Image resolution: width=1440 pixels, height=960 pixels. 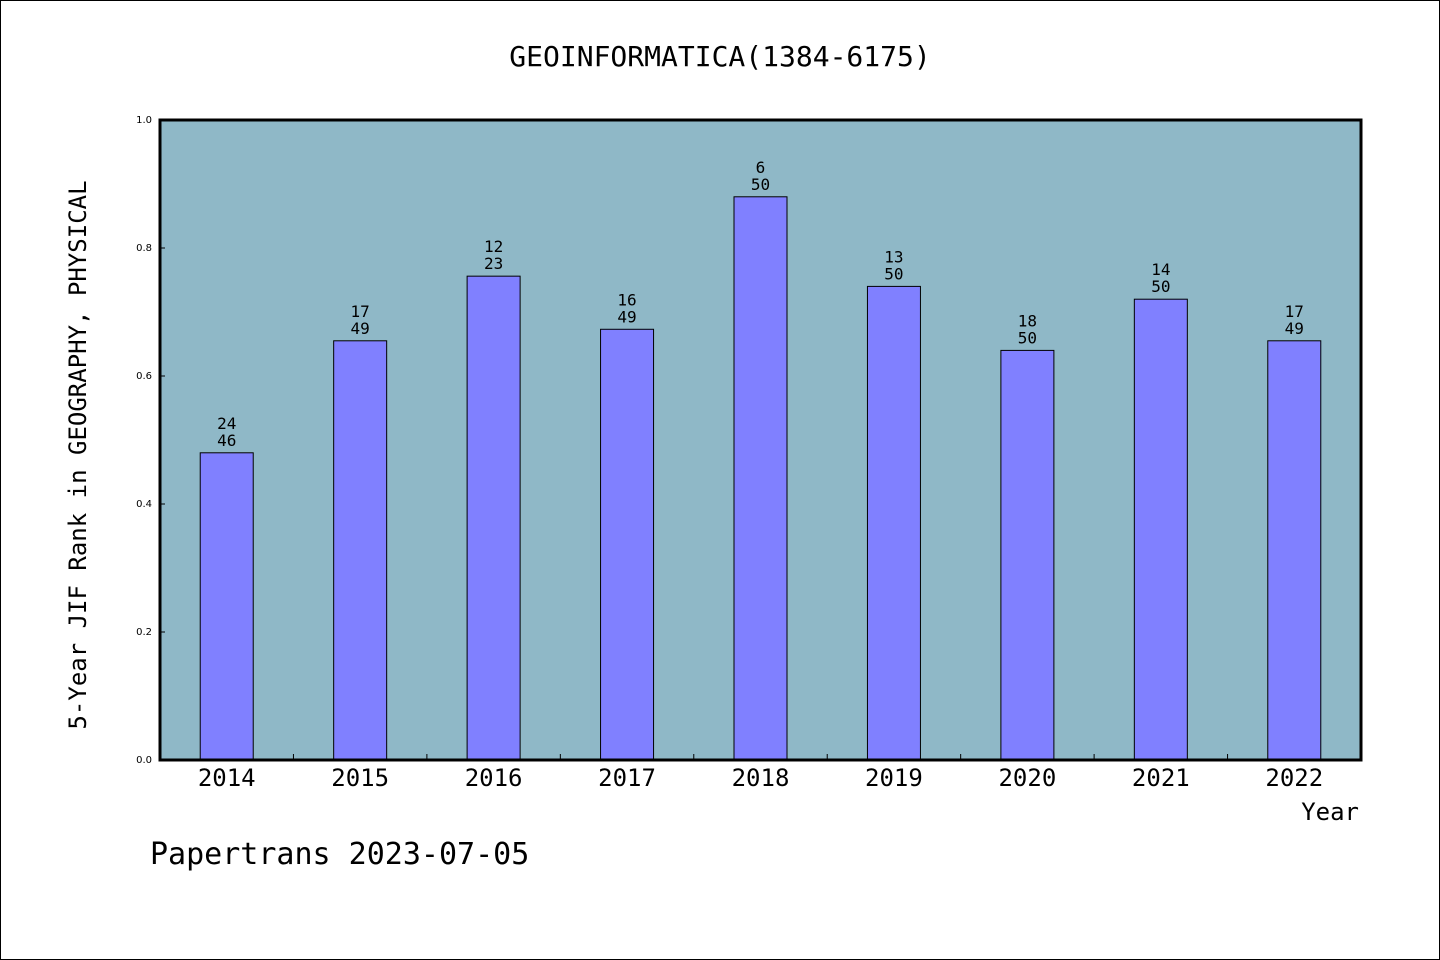 What do you see at coordinates (760, 478) in the screenshot?
I see `bar-2018` at bounding box center [760, 478].